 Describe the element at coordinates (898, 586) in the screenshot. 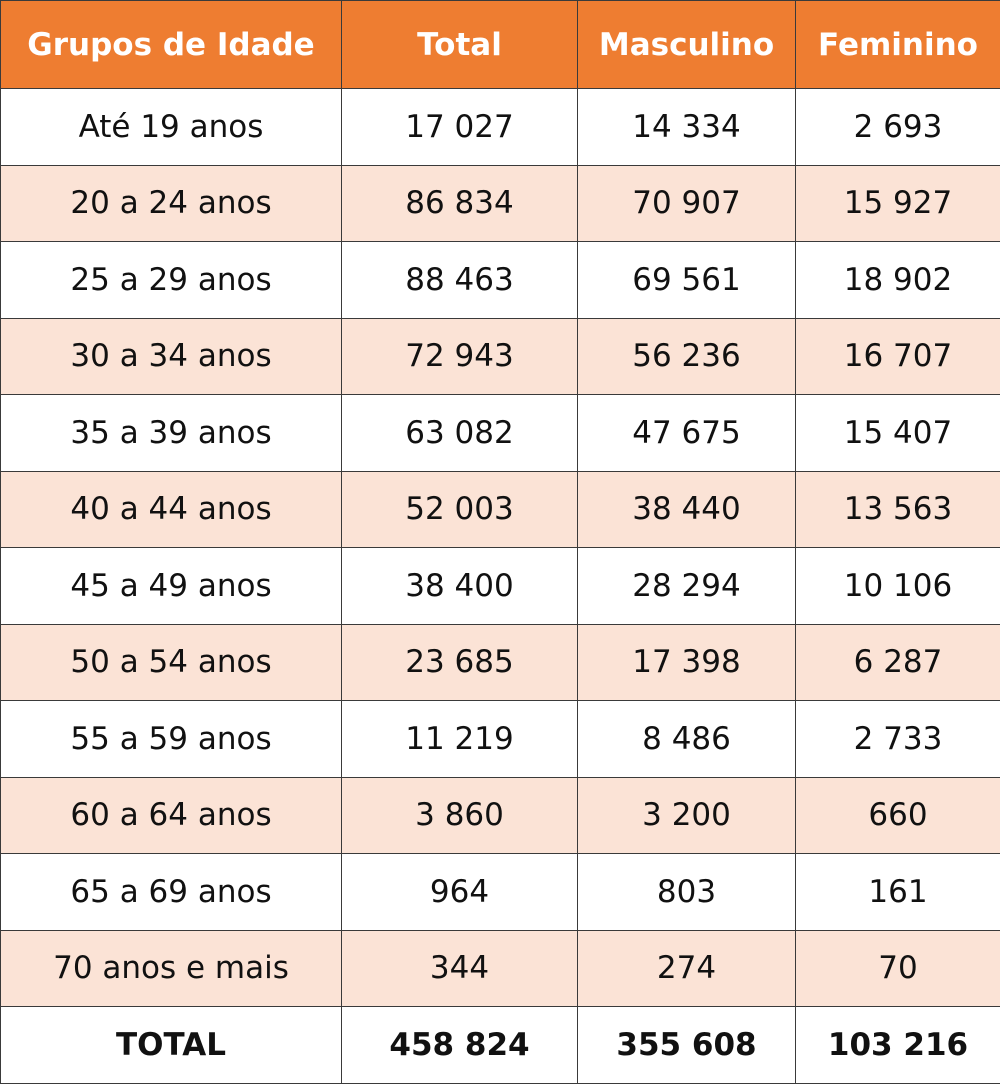

I see `female-cell: 10 106` at that location.